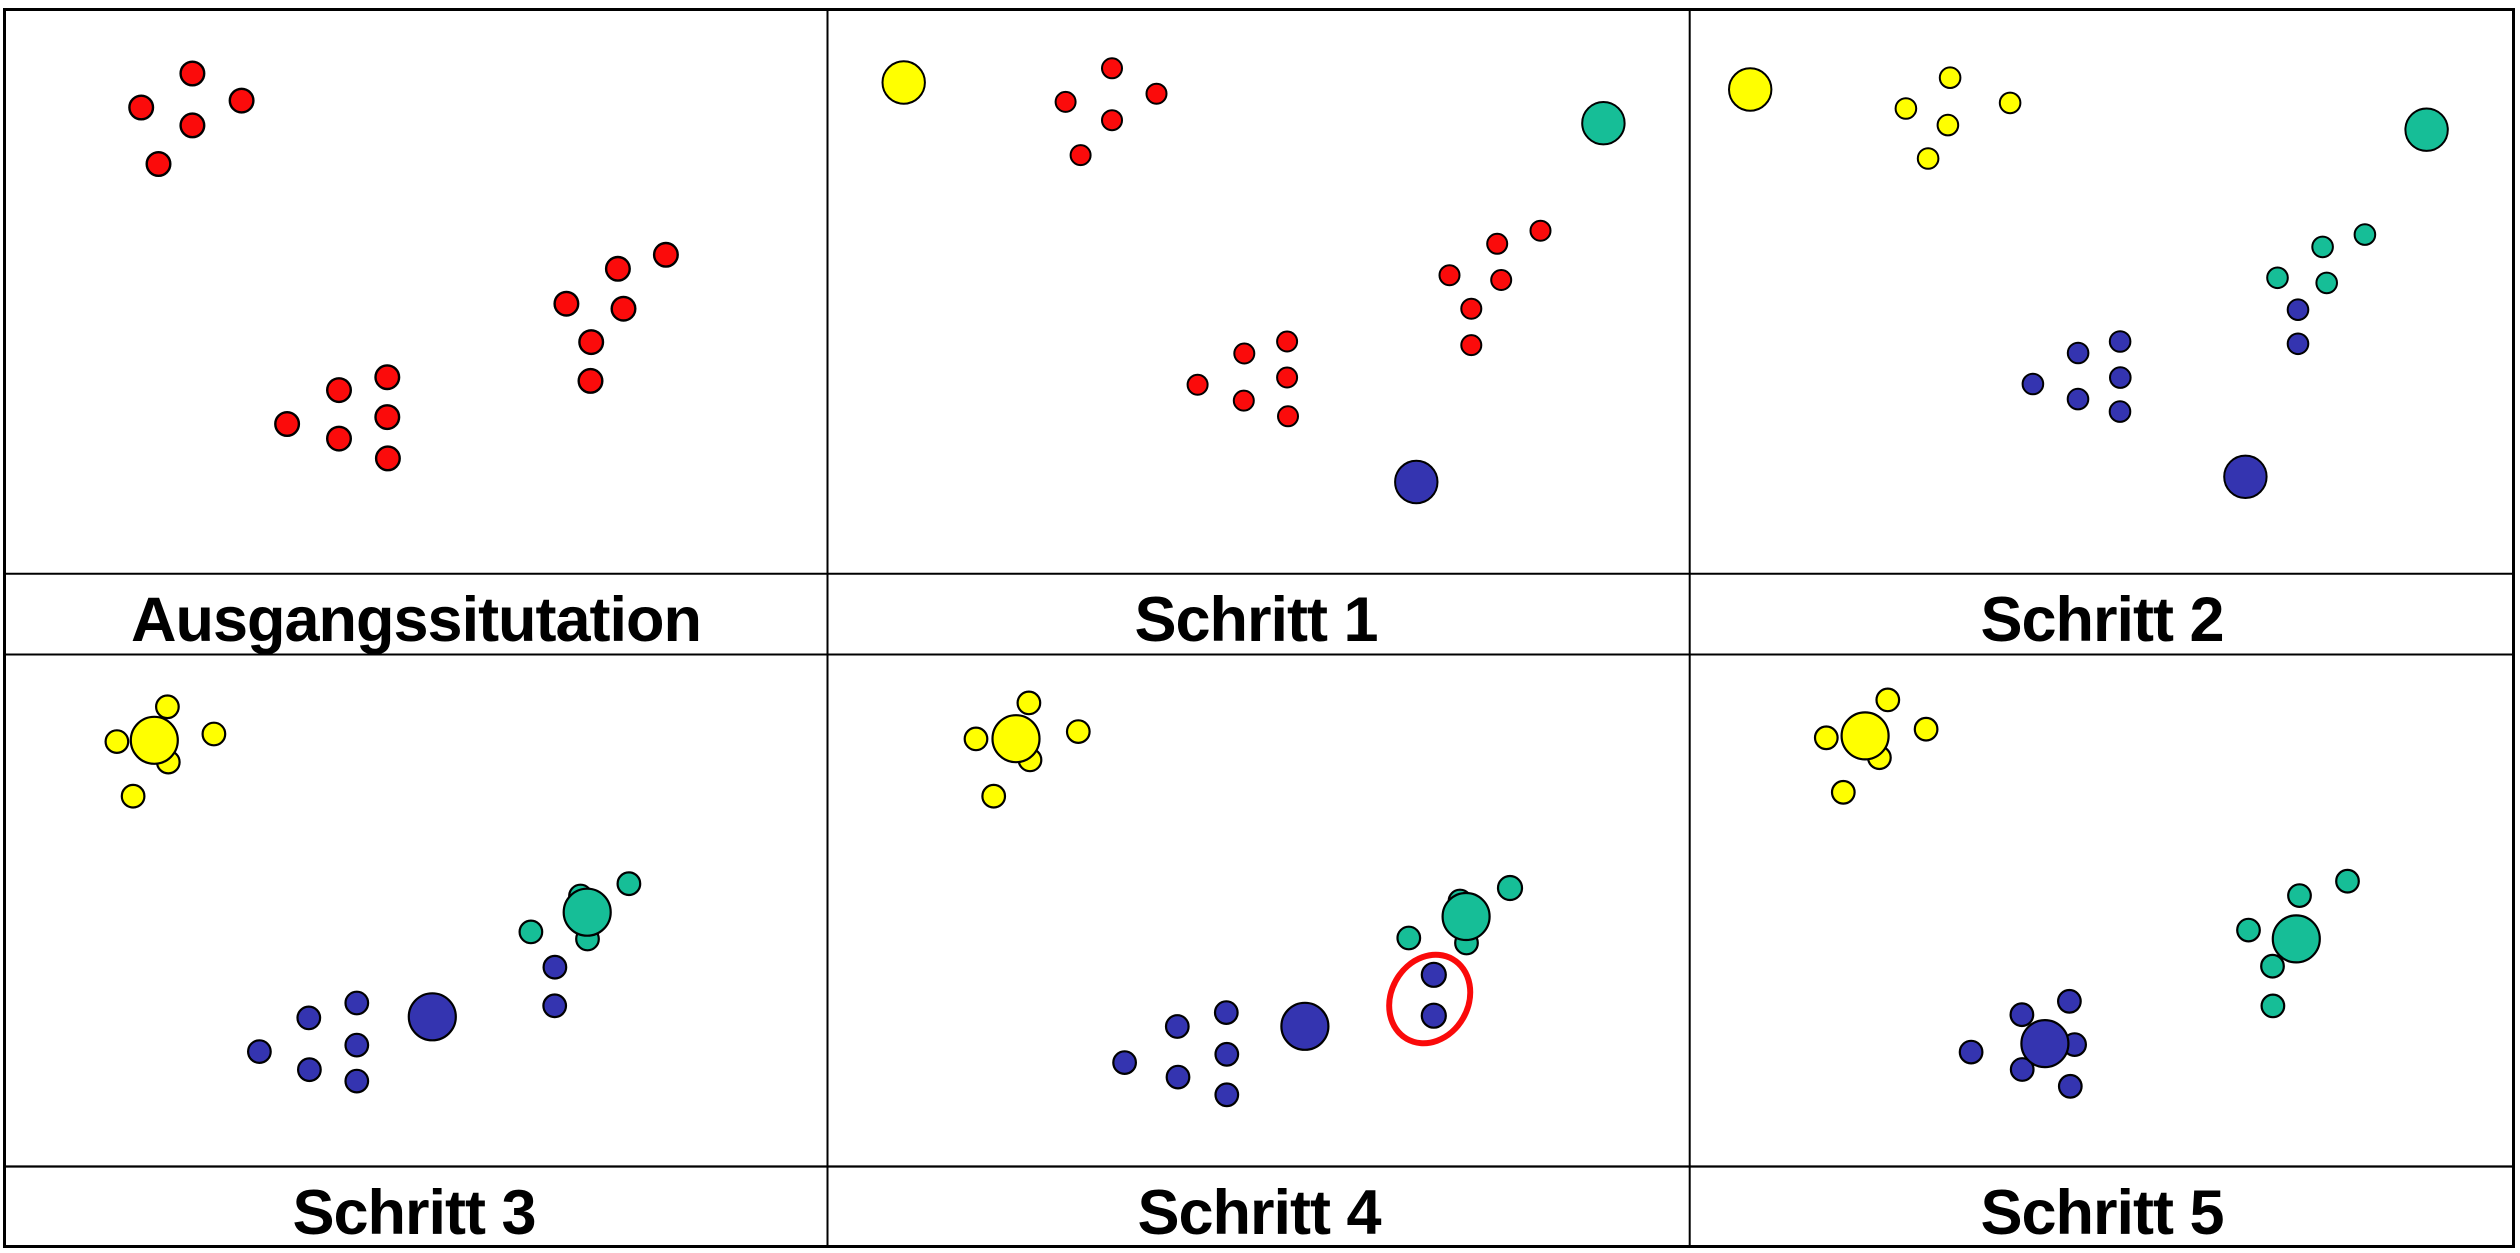 Image resolution: width=2520 pixels, height=1253 pixels. Describe the element at coordinates (2101, 620) in the screenshot. I see `svg-text: Schritt 2` at that location.